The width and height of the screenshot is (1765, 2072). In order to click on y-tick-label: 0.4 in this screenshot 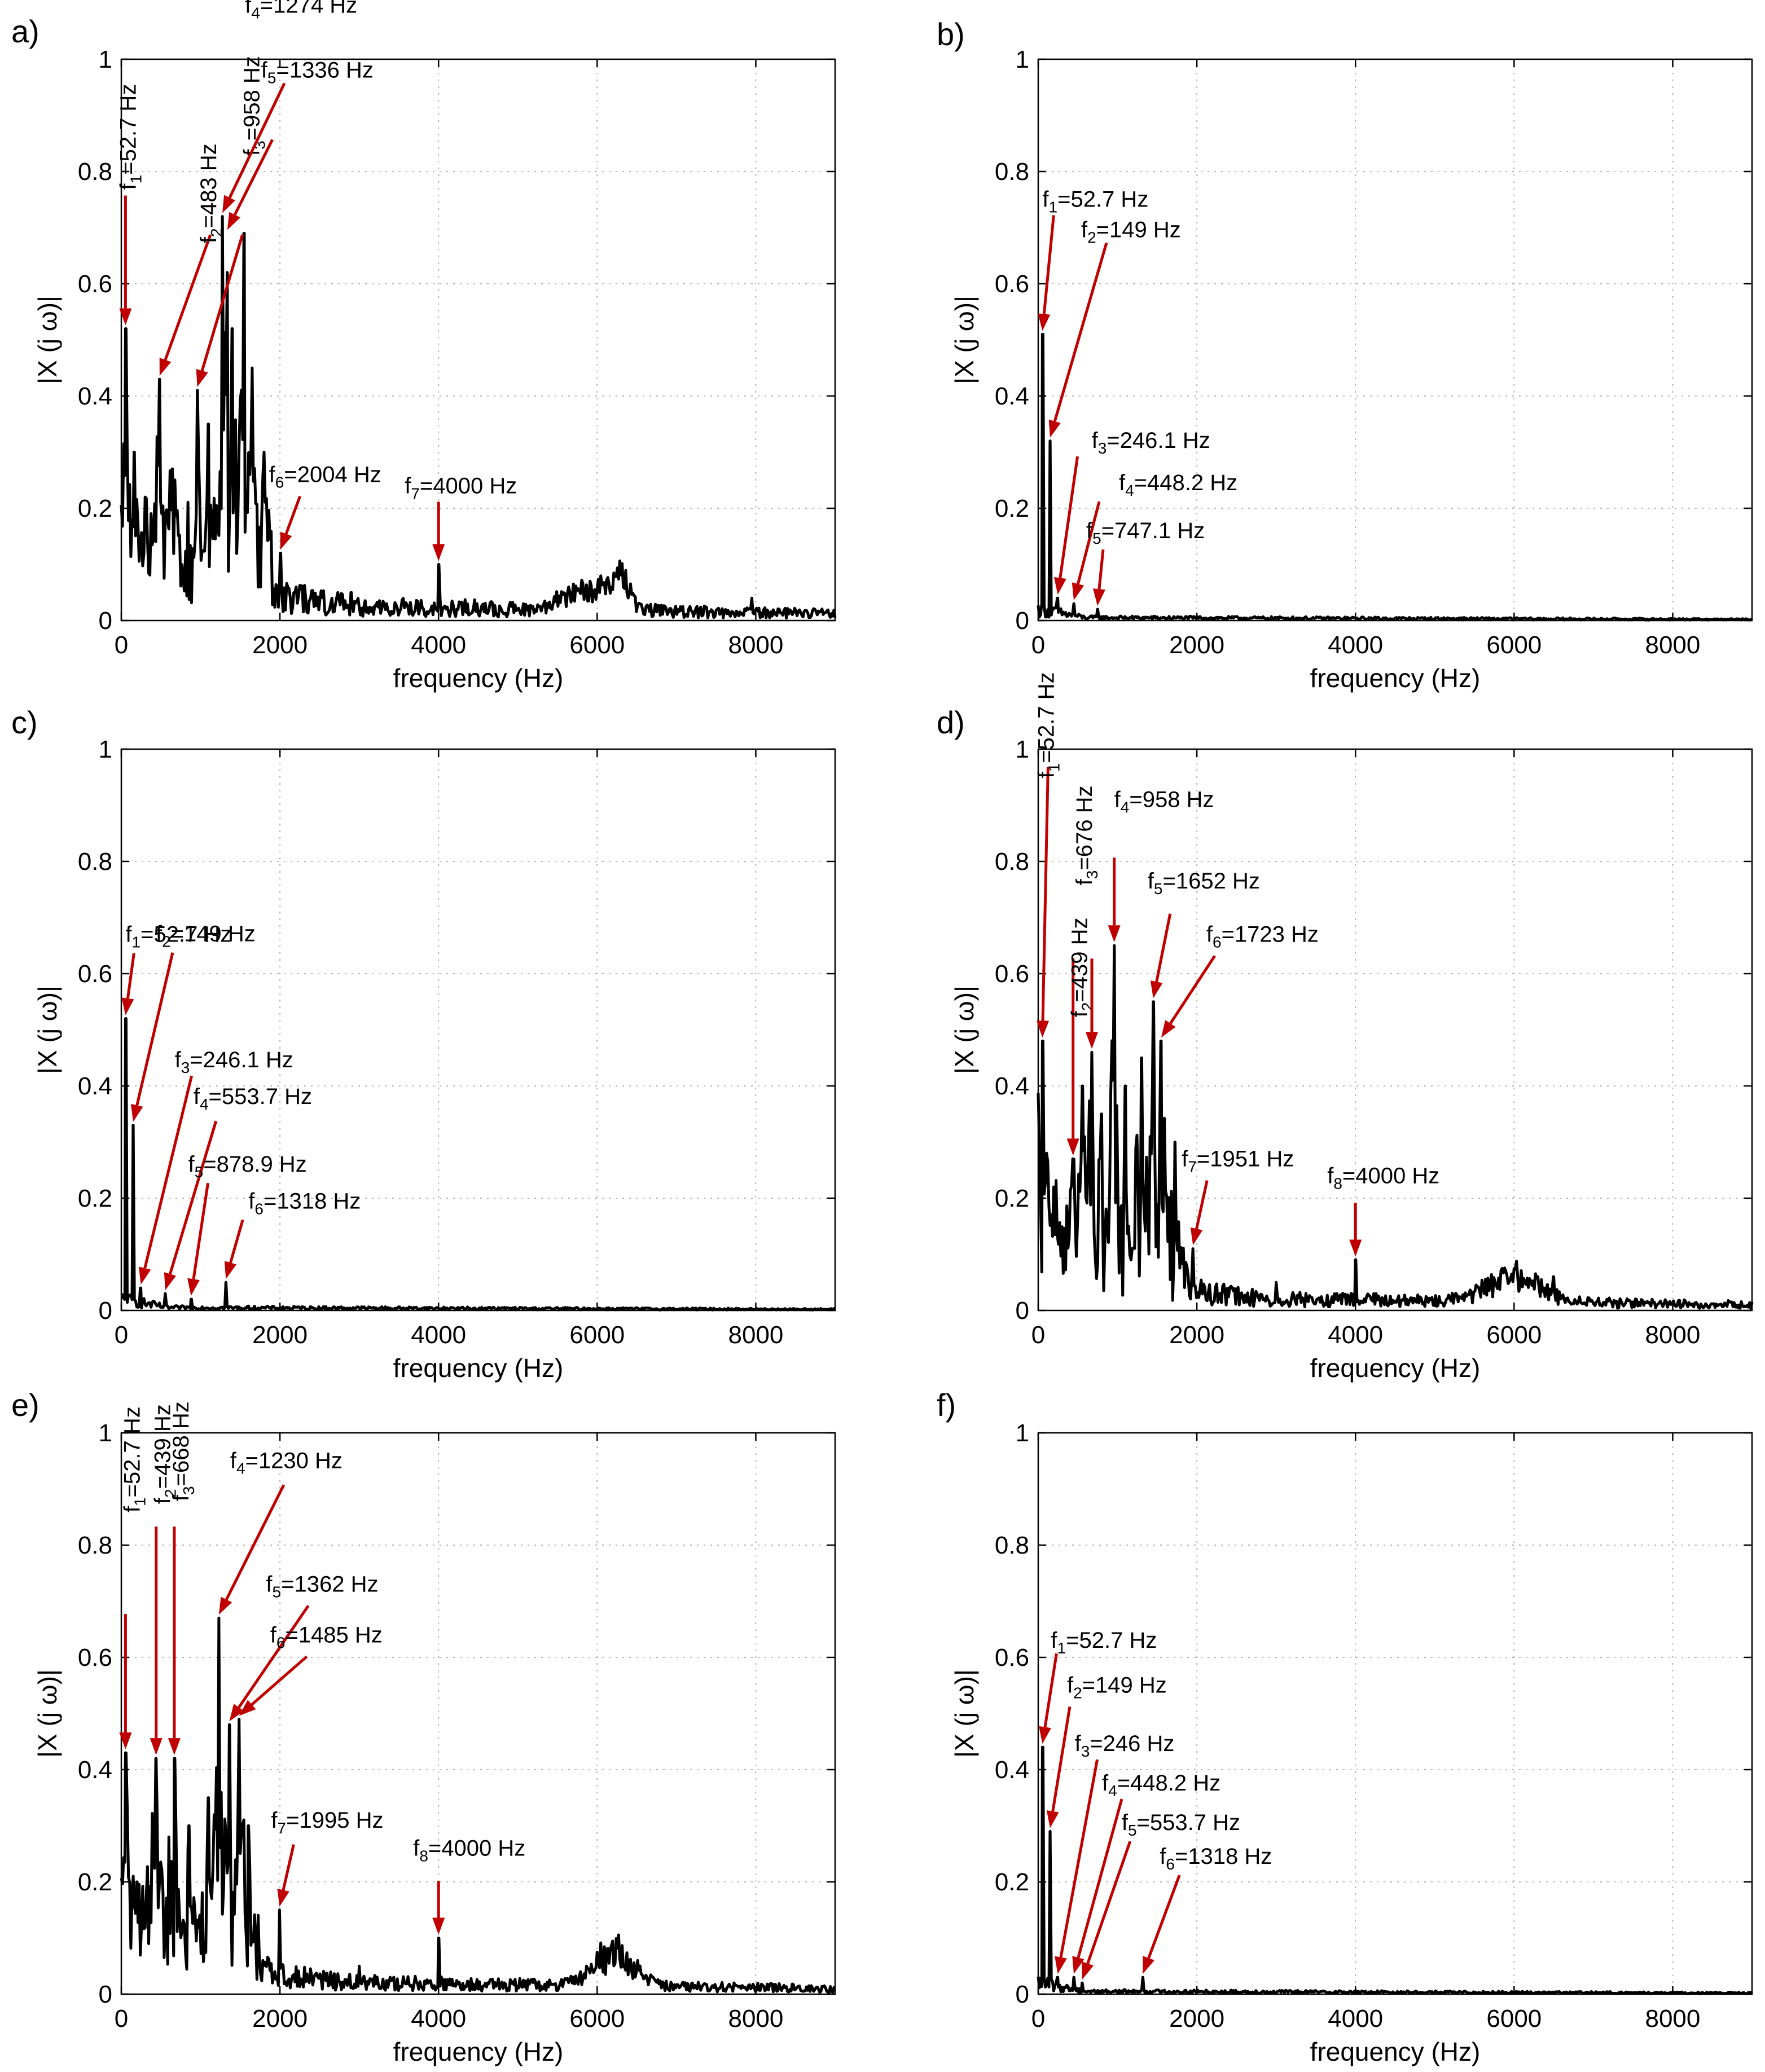, I will do `click(95, 1770)`.